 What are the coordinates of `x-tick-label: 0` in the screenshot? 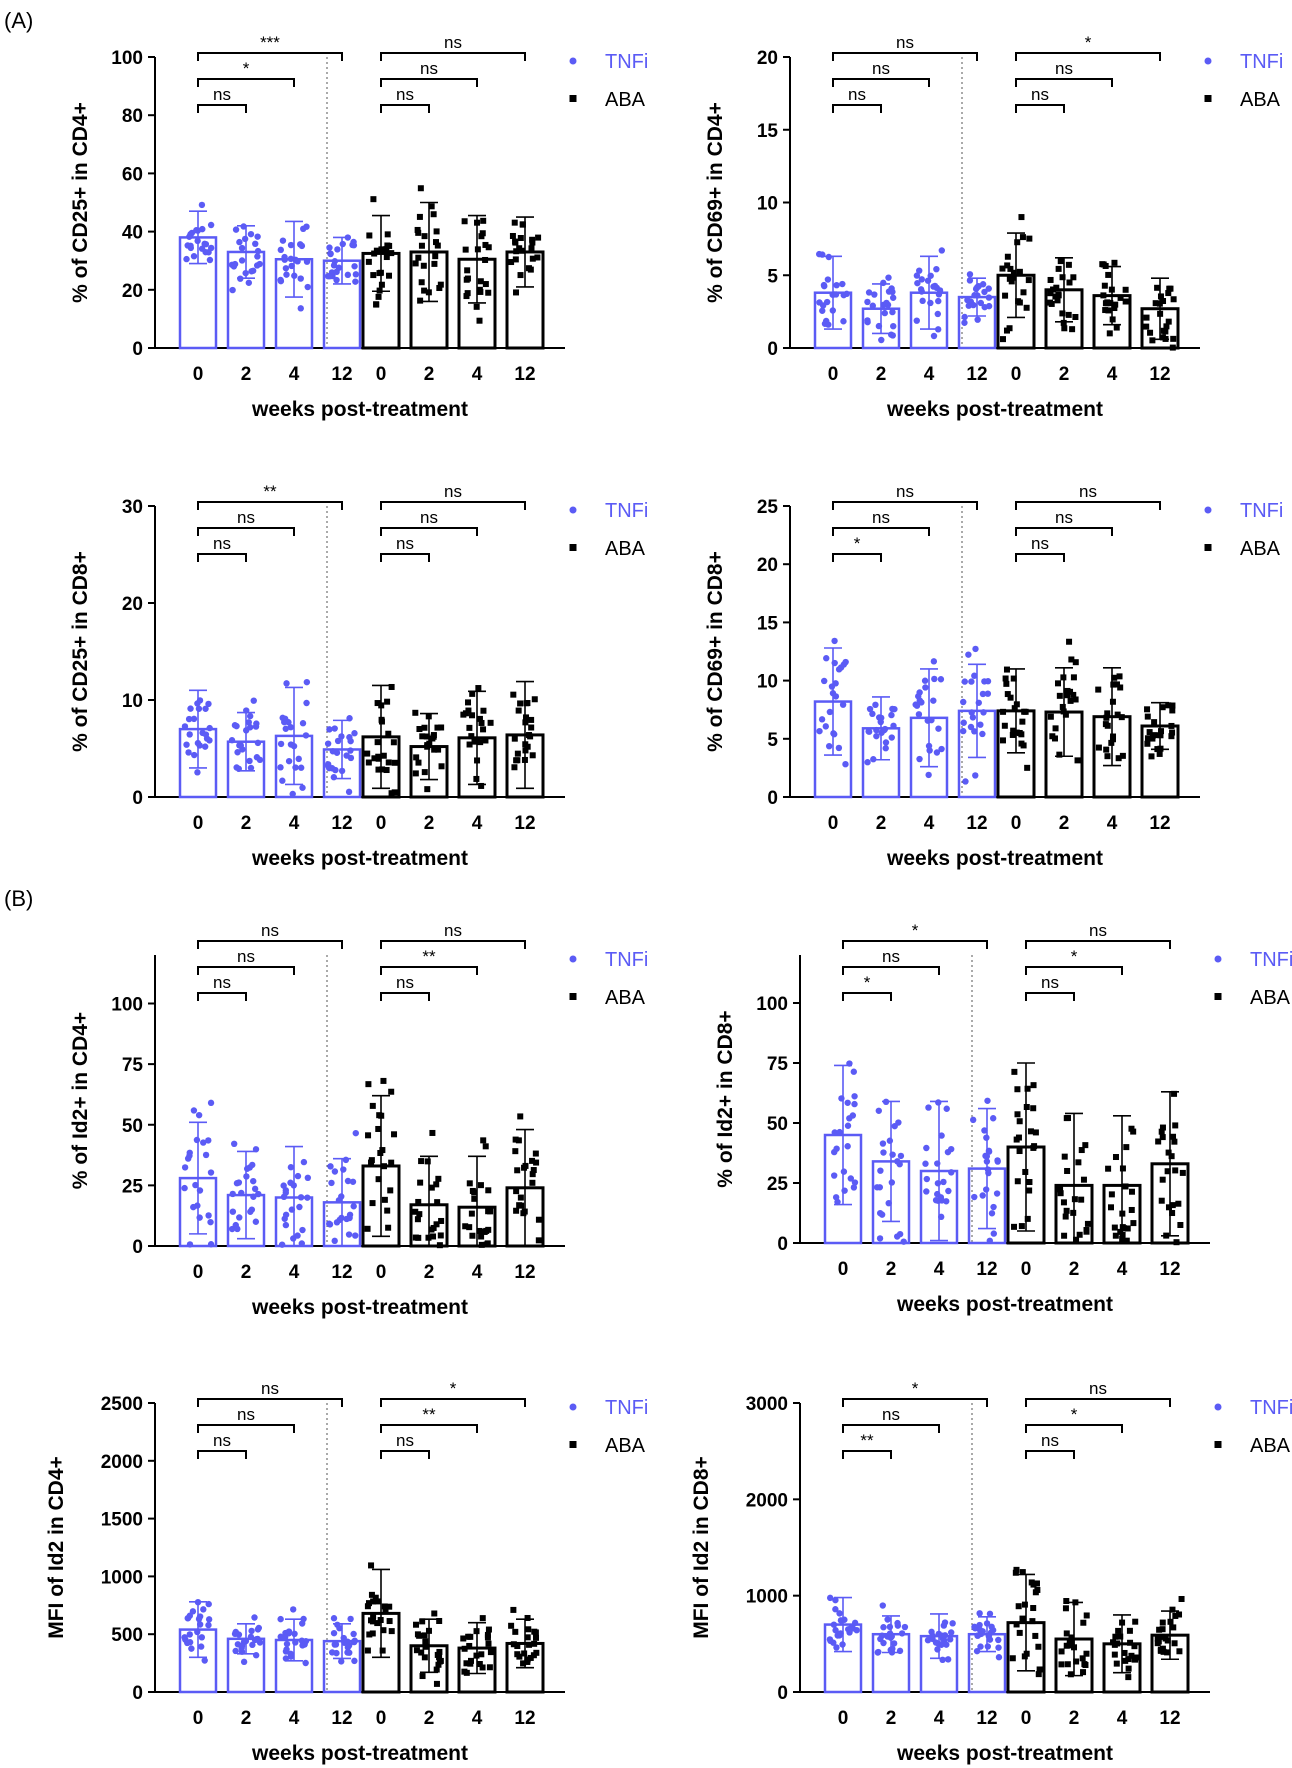 It's located at (381, 374).